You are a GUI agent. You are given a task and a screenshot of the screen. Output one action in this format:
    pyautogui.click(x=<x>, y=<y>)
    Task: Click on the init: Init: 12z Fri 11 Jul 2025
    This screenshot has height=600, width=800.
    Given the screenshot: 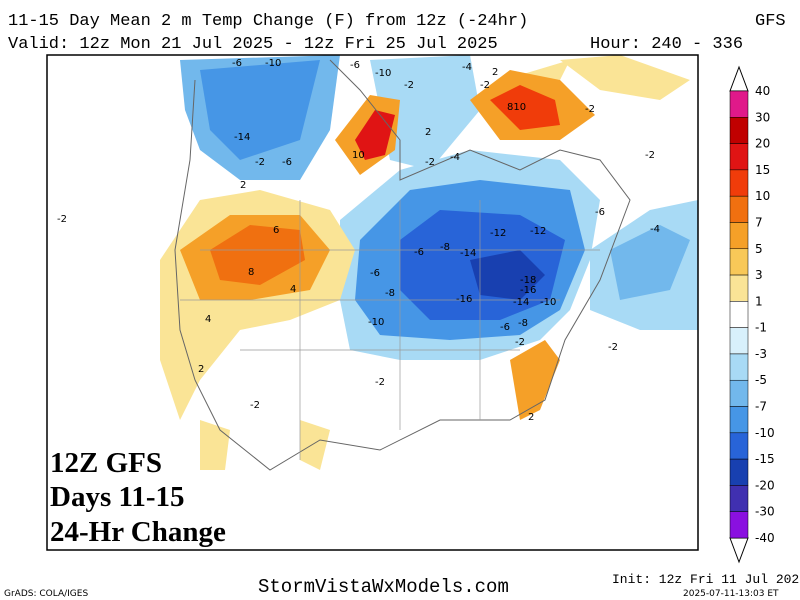 What is the action you would take?
    pyautogui.click(x=706, y=579)
    